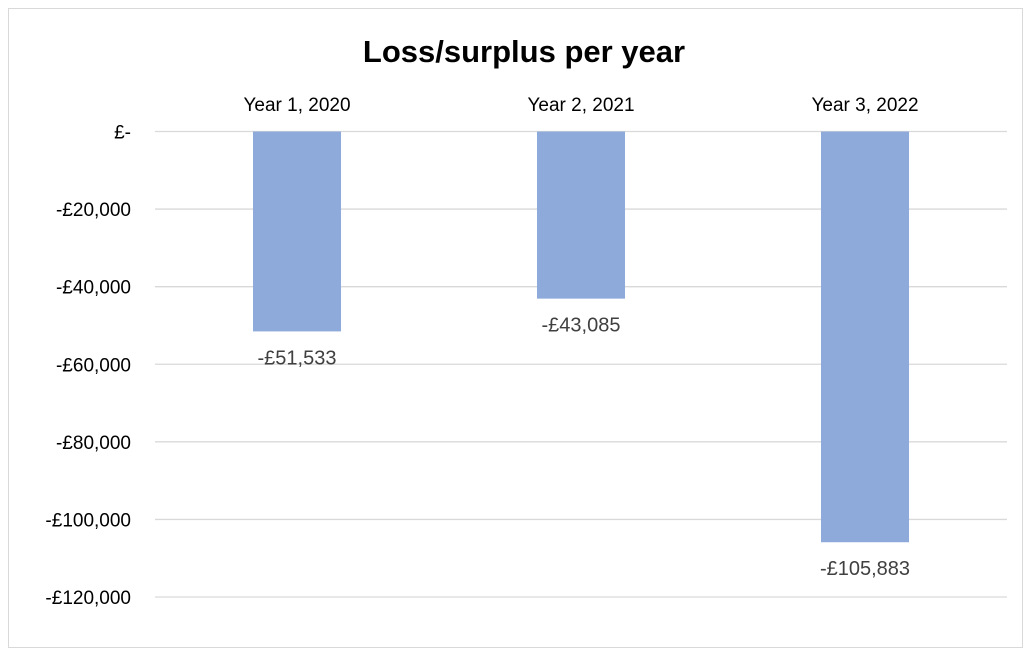  Describe the element at coordinates (865, 569) in the screenshot. I see `data-label: -£105,883` at that location.